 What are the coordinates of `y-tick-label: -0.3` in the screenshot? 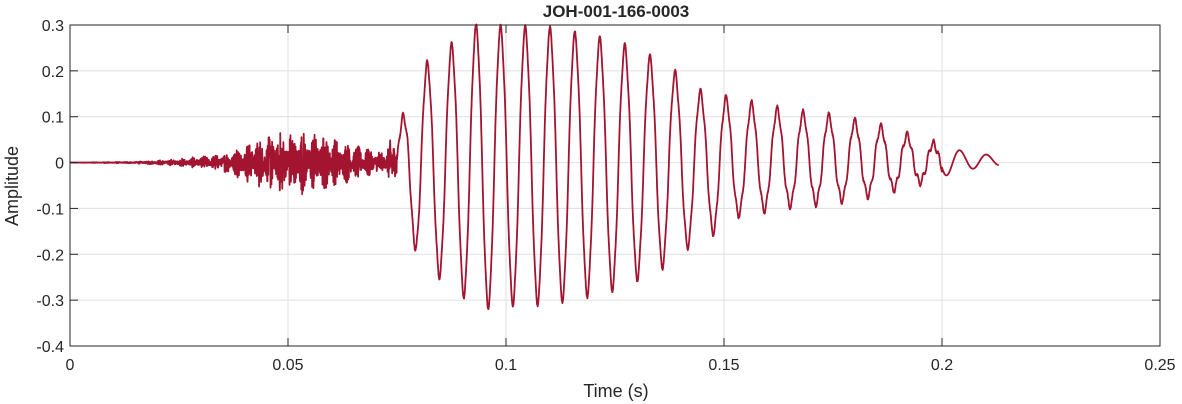 It's located at (50, 301).